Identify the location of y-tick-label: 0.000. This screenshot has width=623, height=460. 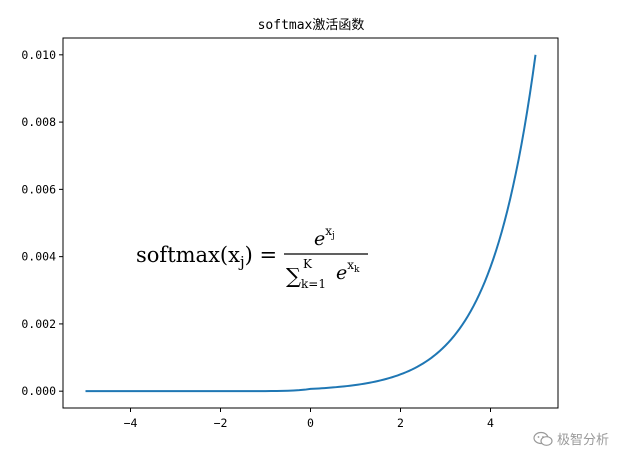
(38, 391).